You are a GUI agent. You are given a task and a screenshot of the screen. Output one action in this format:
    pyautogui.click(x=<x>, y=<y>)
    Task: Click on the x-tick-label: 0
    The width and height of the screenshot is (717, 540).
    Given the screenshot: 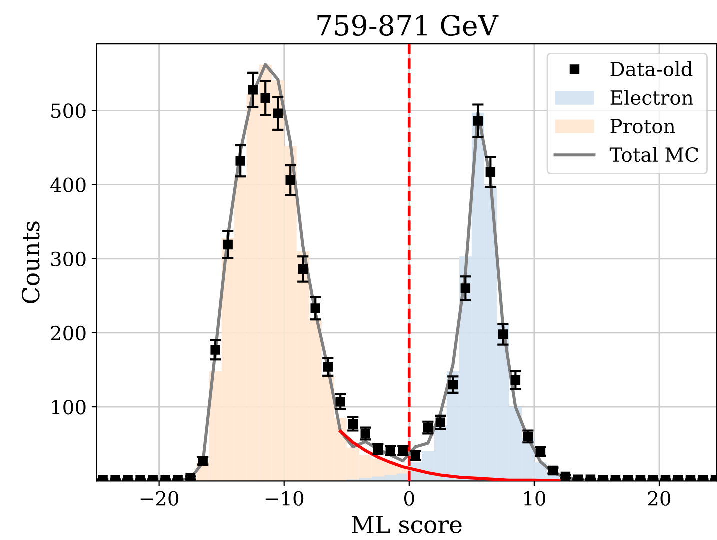 What is the action you would take?
    pyautogui.click(x=409, y=498)
    